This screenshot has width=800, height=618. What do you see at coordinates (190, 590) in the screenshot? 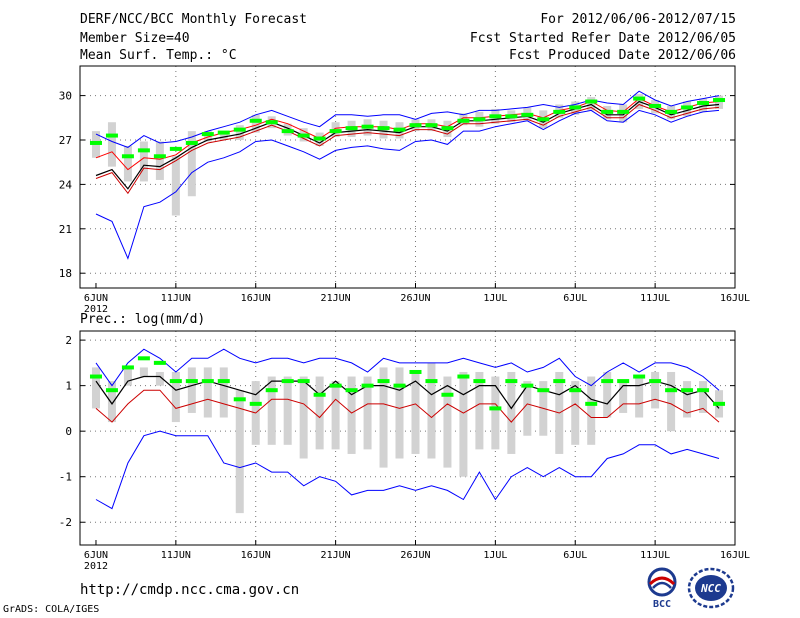
I see `source-url: http://cmdp.ncc.cma.gov.cn` at bounding box center [190, 590].